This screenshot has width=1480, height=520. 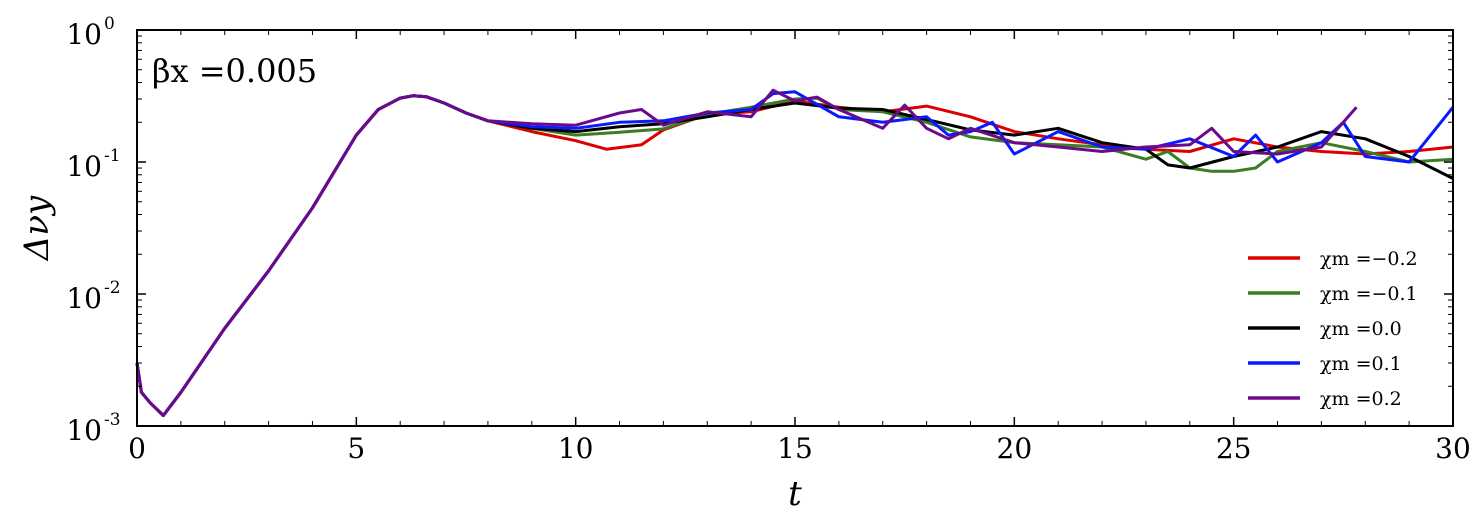 What do you see at coordinates (795, 494) in the screenshot?
I see `x-axis-label: t` at bounding box center [795, 494].